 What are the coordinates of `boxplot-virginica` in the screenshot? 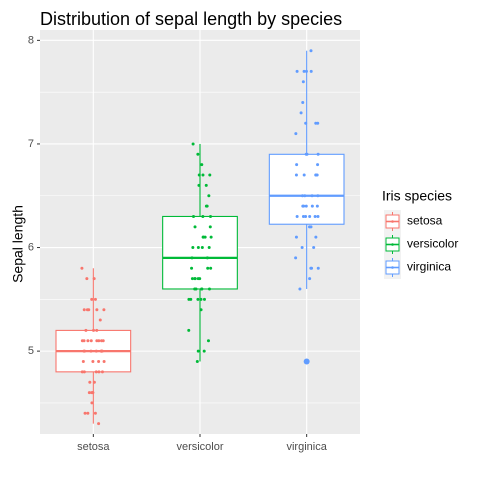 It's located at (306, 207).